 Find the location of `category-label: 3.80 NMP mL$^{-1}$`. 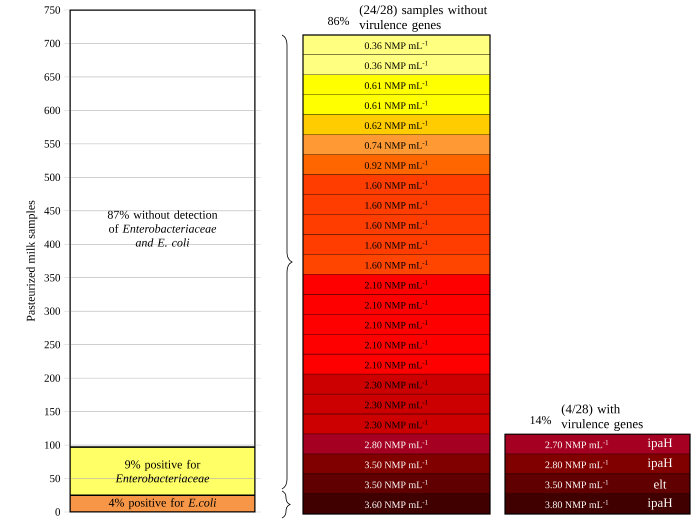

category-label: 3.80 NMP mL$^{-1}$ is located at coordinates (576, 504).